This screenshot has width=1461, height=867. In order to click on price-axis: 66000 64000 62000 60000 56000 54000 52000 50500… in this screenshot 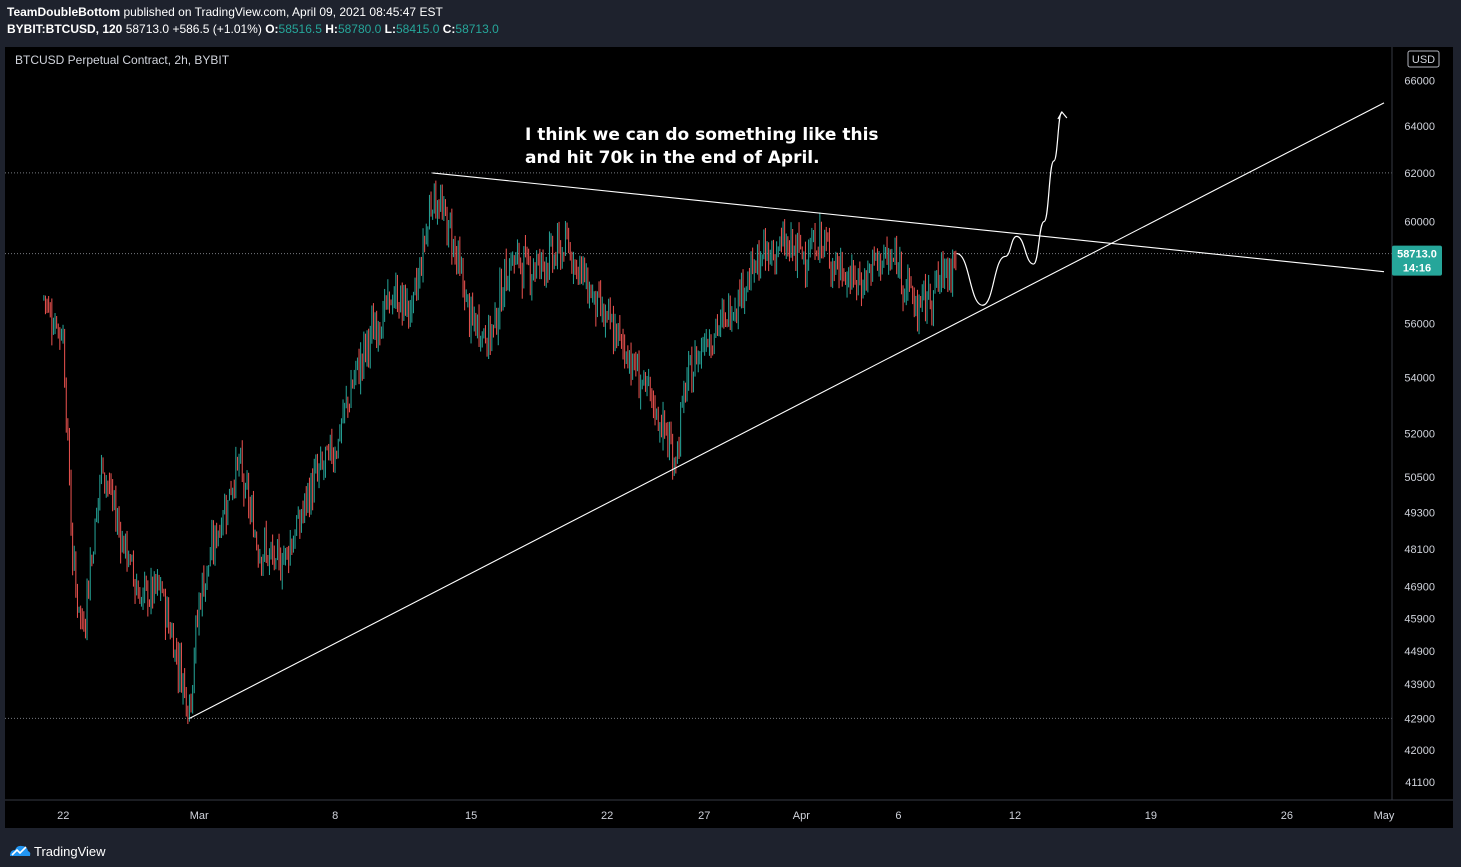, I will do `click(1419, 432)`.